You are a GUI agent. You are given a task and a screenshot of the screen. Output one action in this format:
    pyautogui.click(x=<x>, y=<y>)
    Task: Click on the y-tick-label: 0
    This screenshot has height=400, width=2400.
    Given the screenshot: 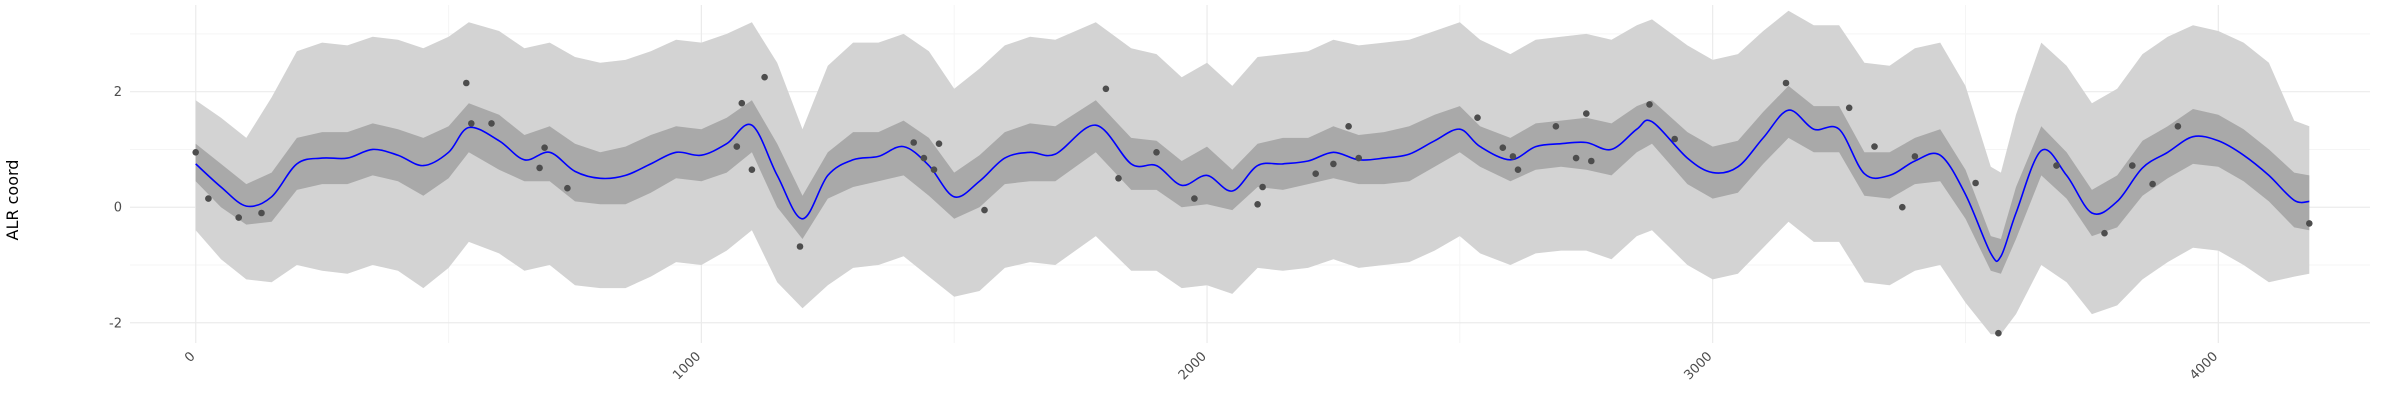 What is the action you would take?
    pyautogui.click(x=118, y=208)
    